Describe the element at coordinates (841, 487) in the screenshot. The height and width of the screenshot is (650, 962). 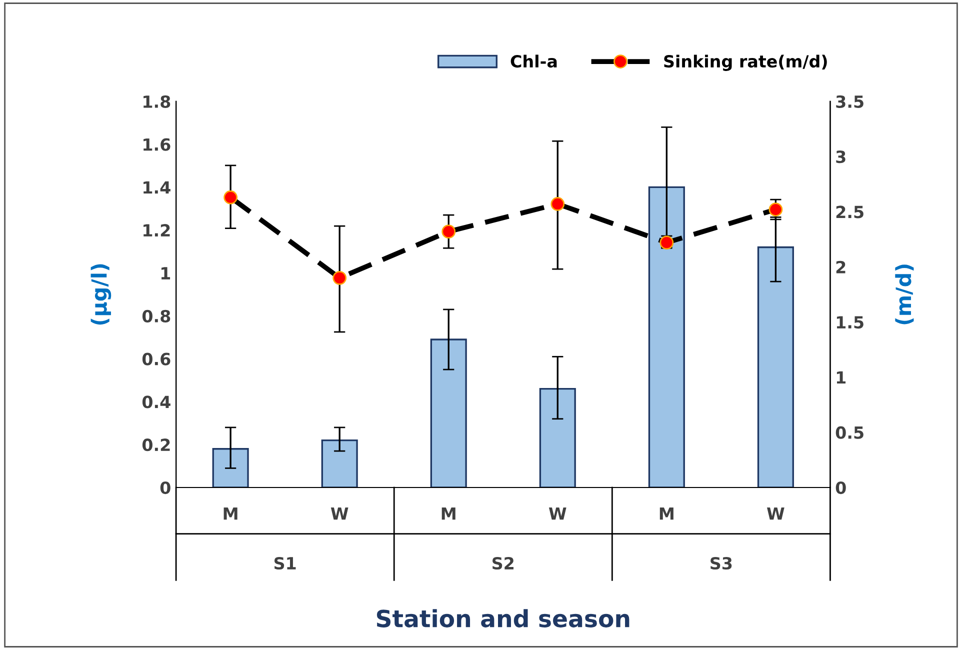
I see `y2-tick-label: 0` at that location.